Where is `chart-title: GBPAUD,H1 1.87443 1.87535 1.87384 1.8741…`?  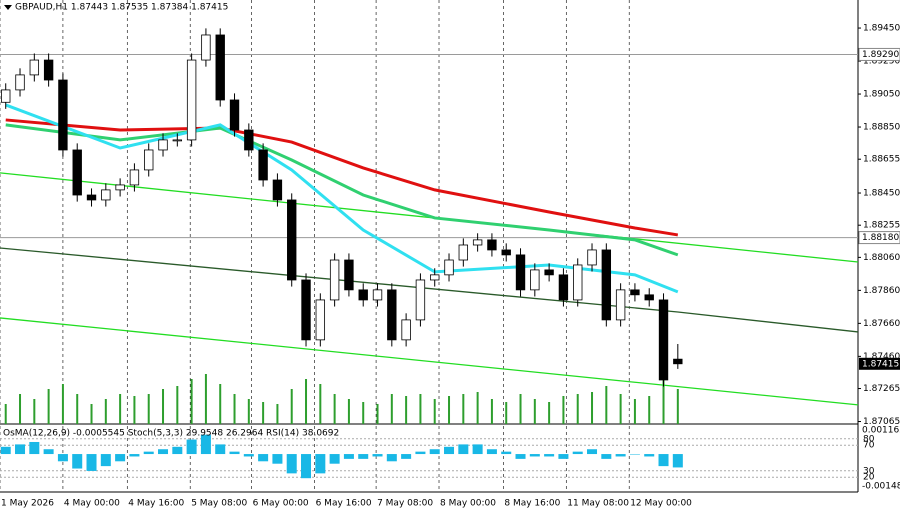
chart-title: GBPAUD,H1 1.87443 1.87535 1.87384 1.8741… is located at coordinates (121, 8).